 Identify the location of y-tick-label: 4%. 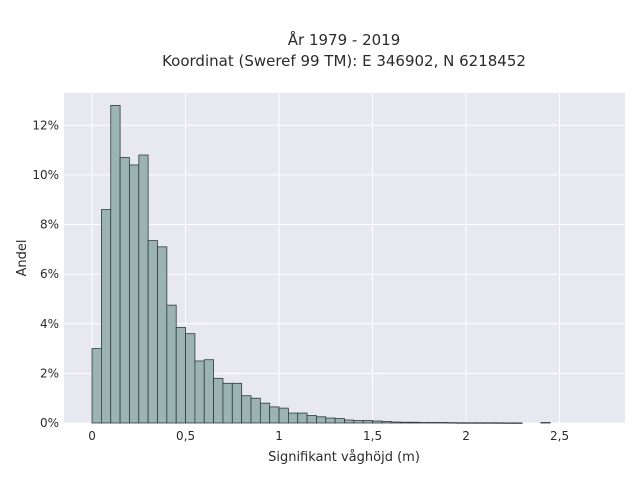
(49, 324).